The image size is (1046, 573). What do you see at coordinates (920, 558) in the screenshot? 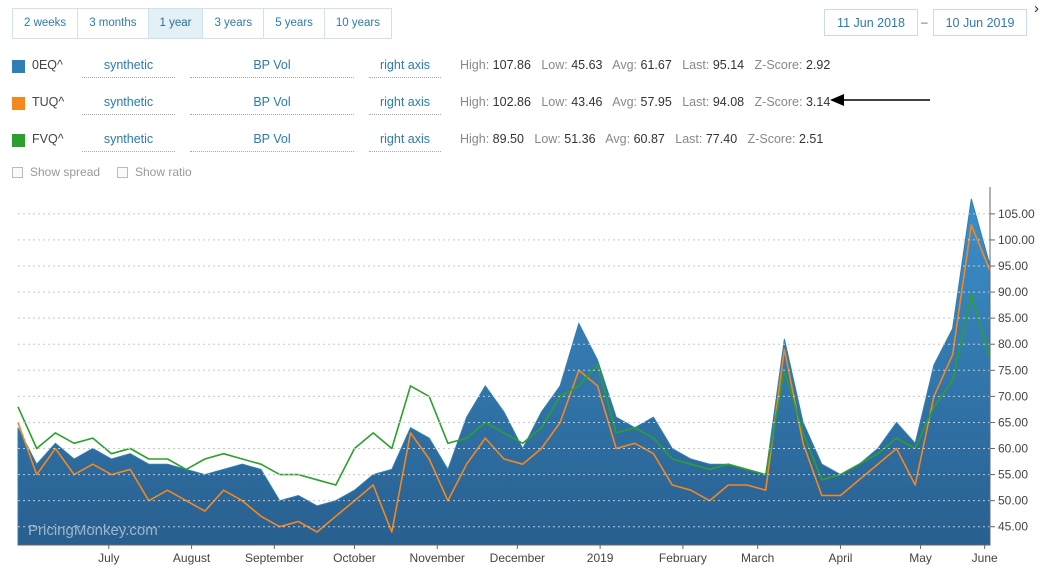
I see `x-tick-label: May` at bounding box center [920, 558].